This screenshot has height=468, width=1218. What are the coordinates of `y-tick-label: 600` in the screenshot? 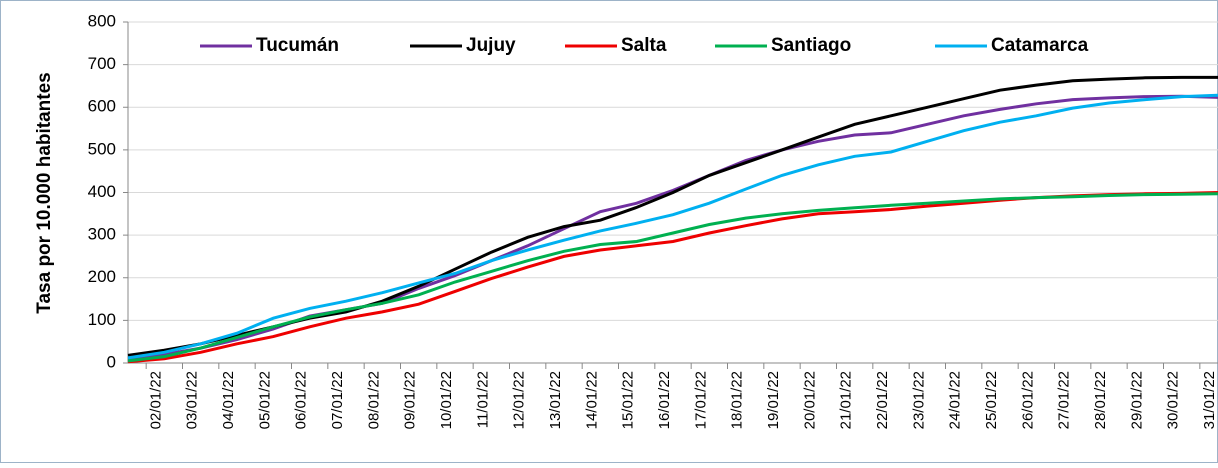 It's located at (102, 106).